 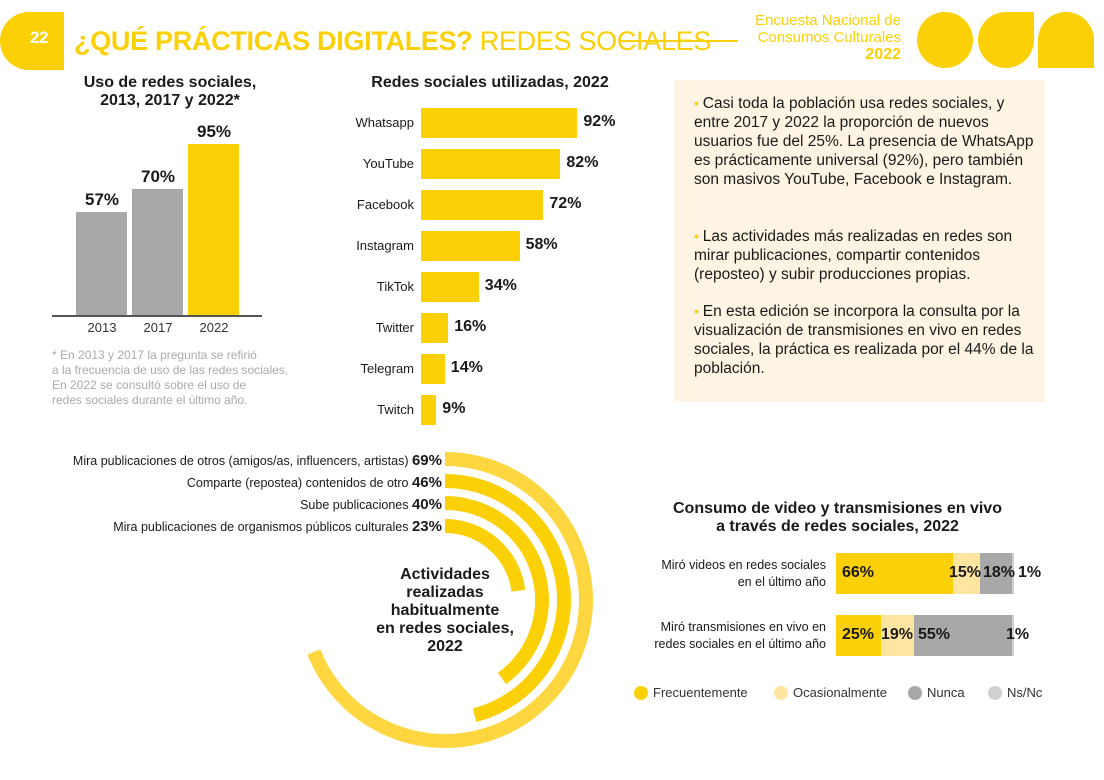 I want to click on video-row-label-line: en el último año, so click(x=781, y=582).